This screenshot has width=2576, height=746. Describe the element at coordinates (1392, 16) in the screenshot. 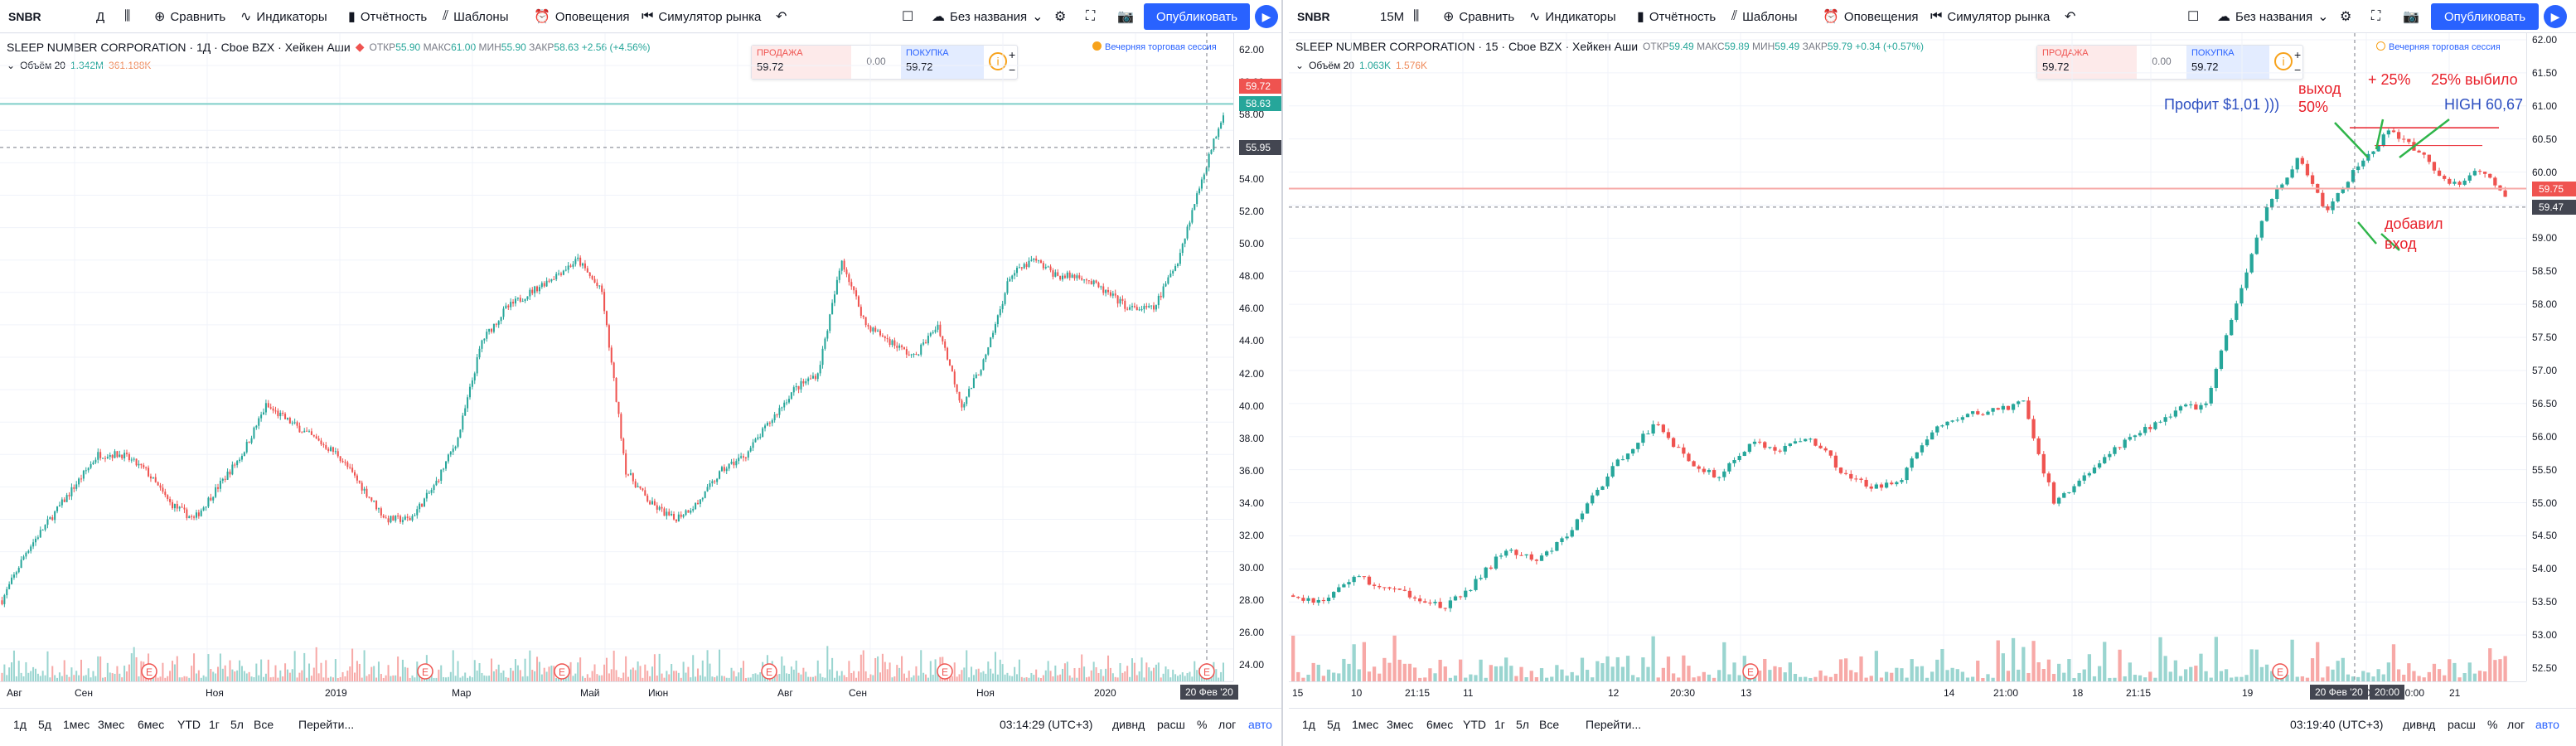

I see `interval-button: 15M` at that location.